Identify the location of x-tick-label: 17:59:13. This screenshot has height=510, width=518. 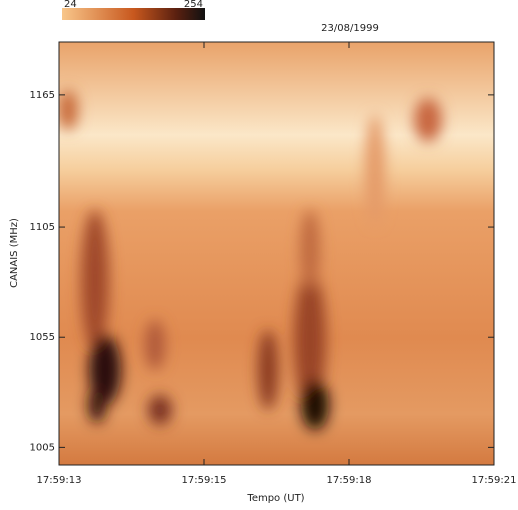
(59, 480).